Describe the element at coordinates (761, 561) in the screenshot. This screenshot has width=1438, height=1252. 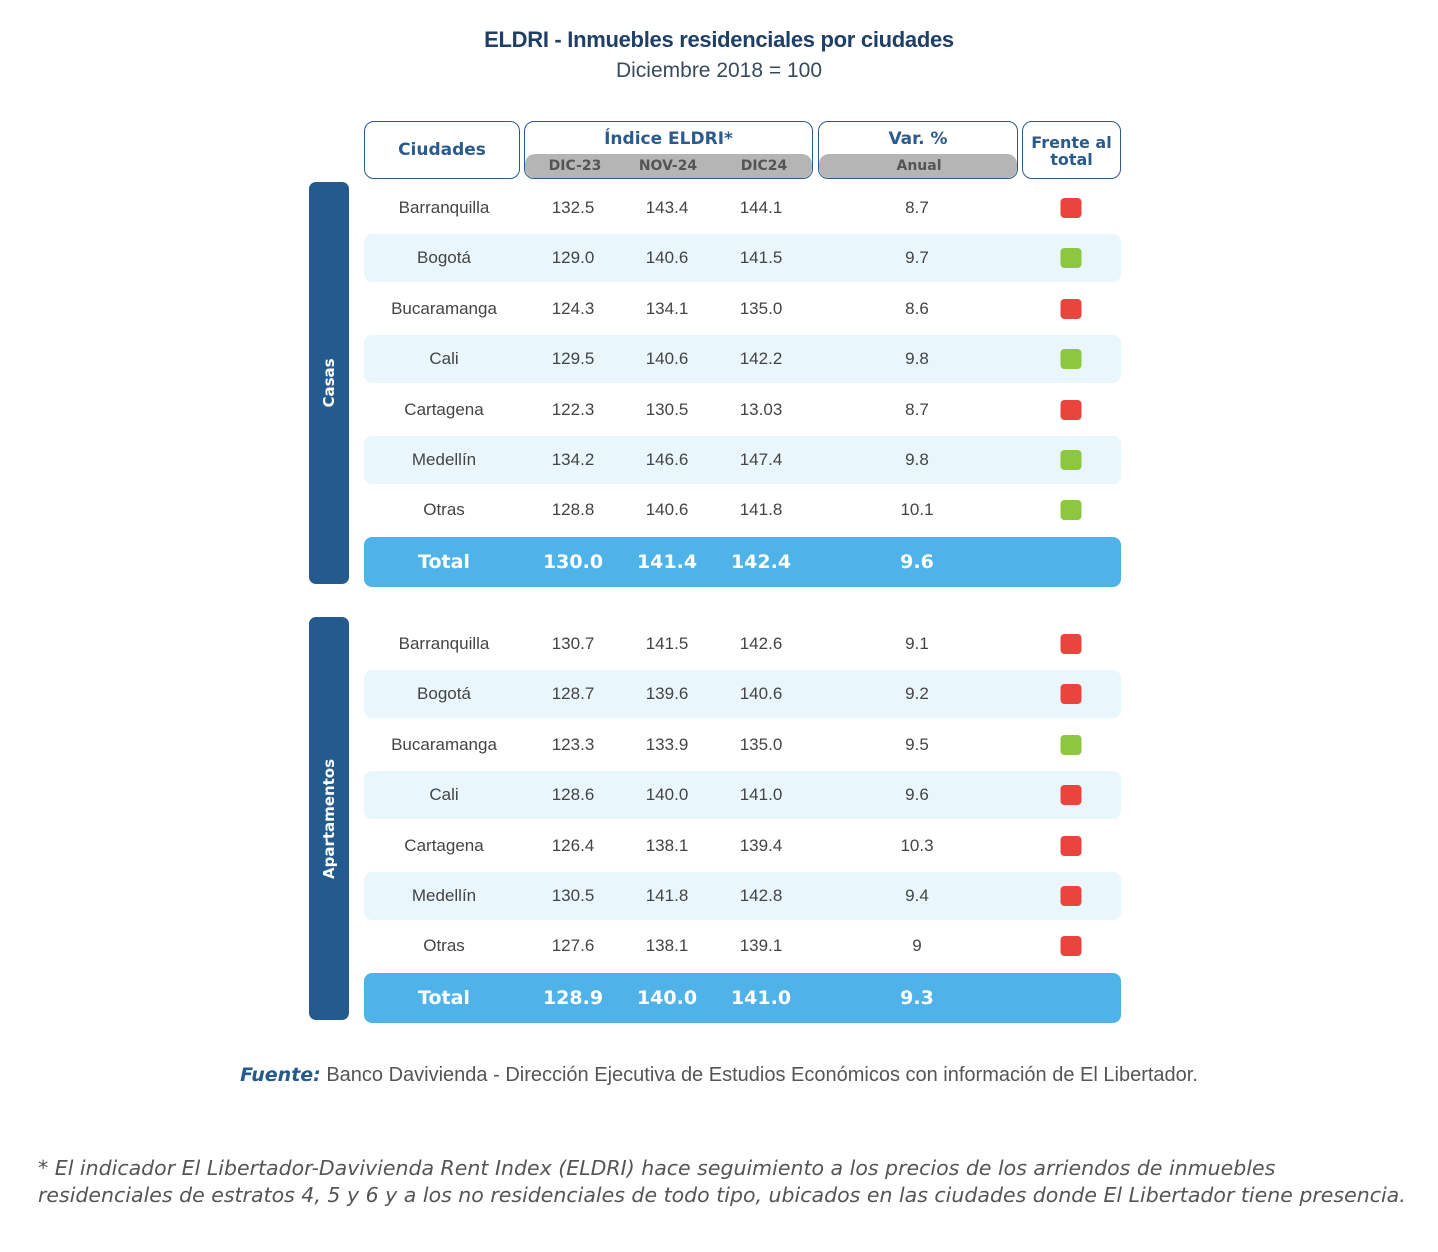
I see `cell-dic24: 142.4` at that location.